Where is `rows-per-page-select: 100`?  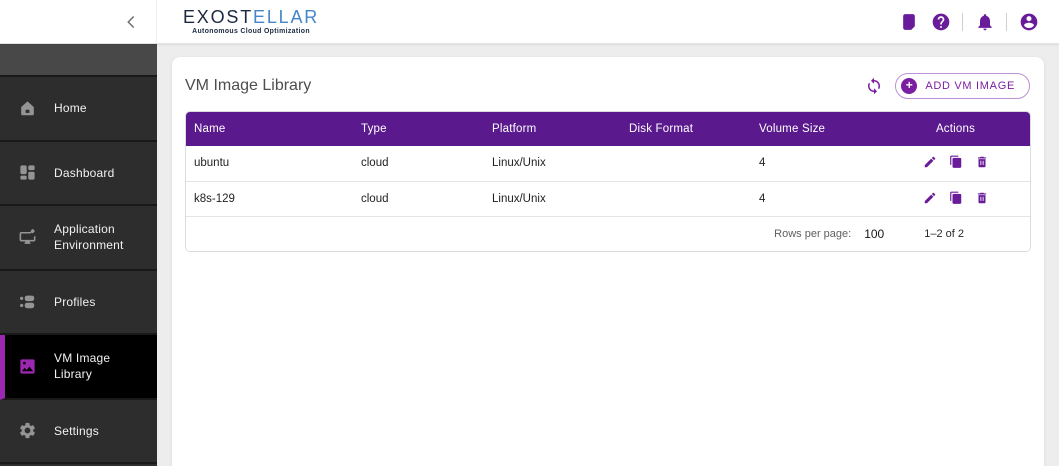 rows-per-page-select: 100 is located at coordinates (874, 234).